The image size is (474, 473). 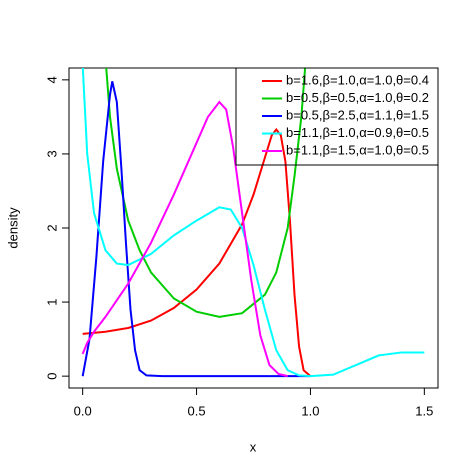 I want to click on legend-label: b=1.1,β=1.5,α=1.0,θ=0.5, so click(x=357, y=149).